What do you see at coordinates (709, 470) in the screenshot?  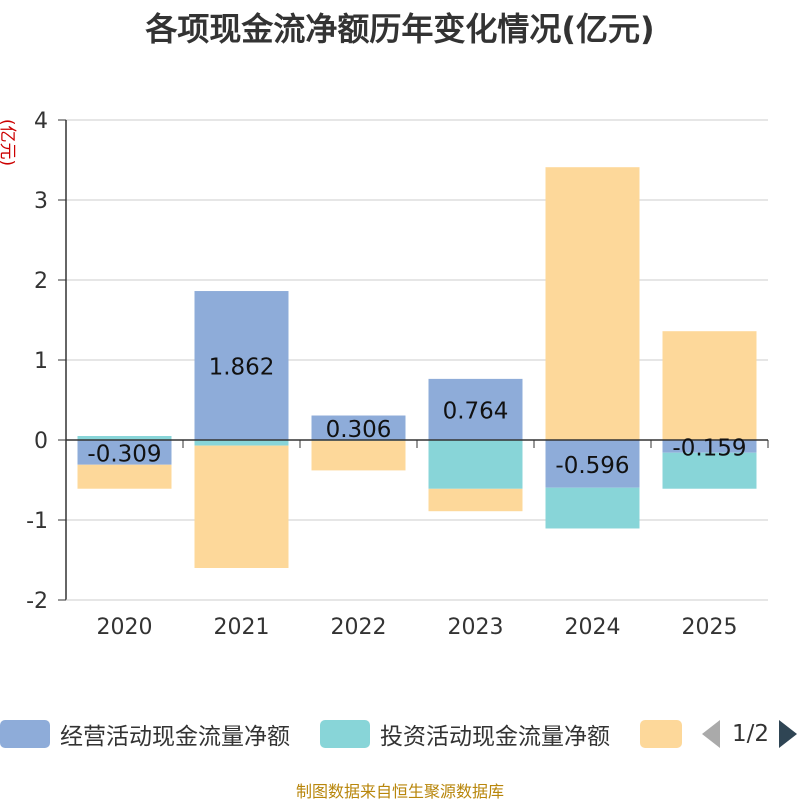 I see `bar-2-2025` at bounding box center [709, 470].